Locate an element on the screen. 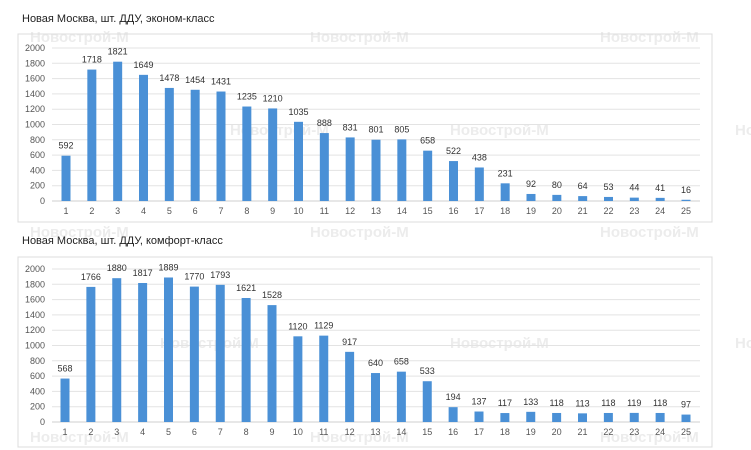 The width and height of the screenshot is (751, 450). x-tick-label: 24 is located at coordinates (660, 211).